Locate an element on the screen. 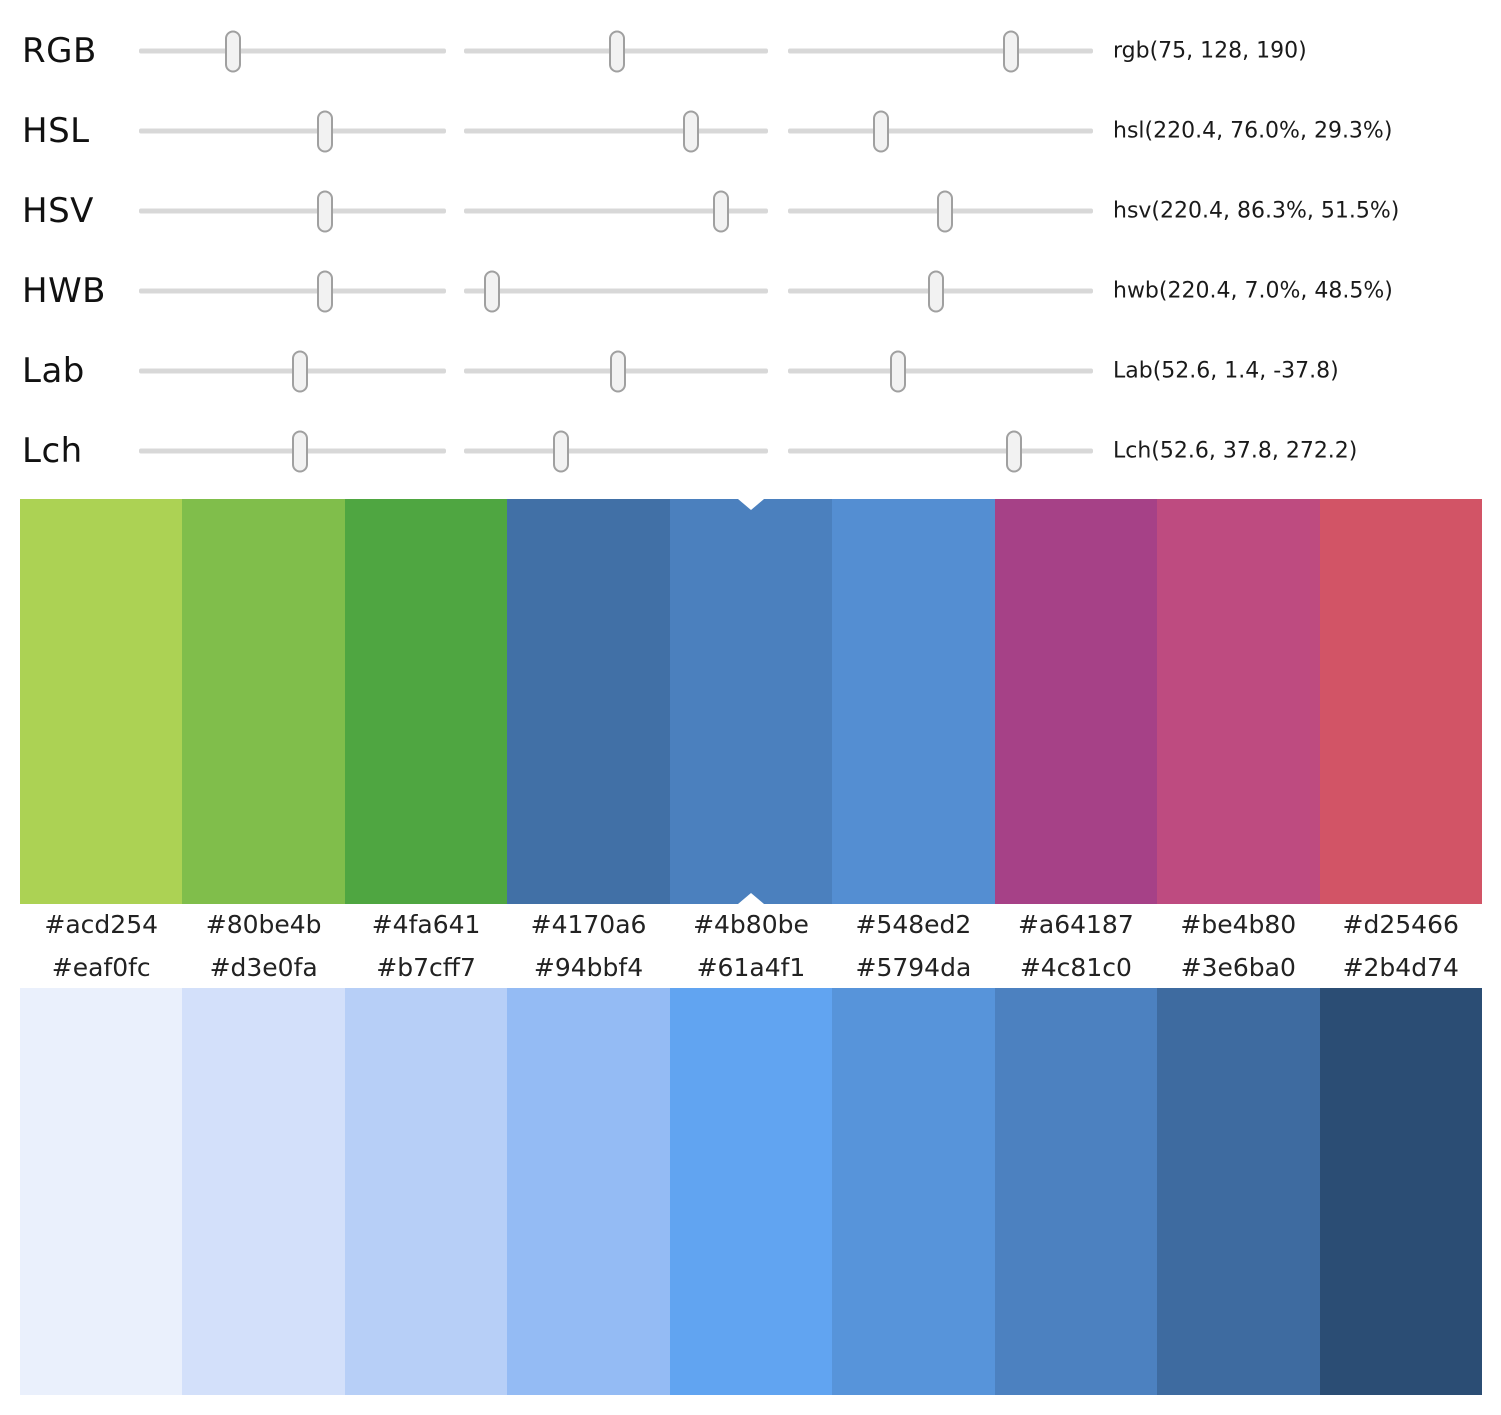 The width and height of the screenshot is (1501, 1415). swatch-hex-label: #4b80be is located at coordinates (751, 924).